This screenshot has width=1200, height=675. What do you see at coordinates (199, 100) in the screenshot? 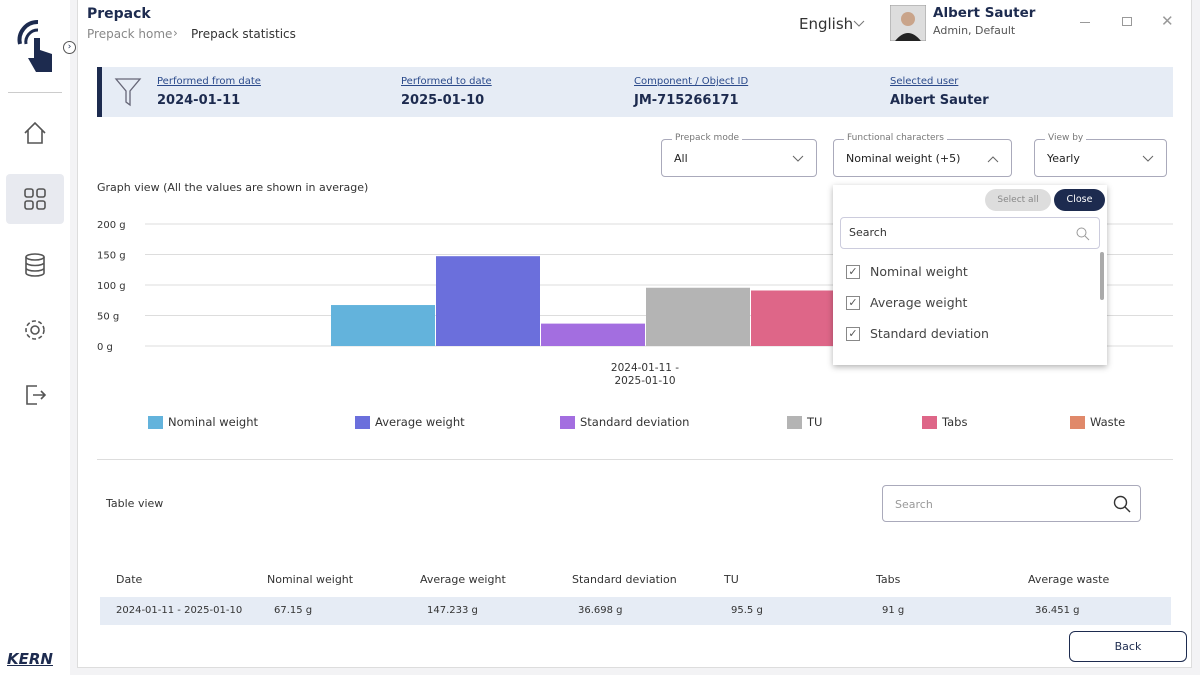
I see `filter-value: 2024-01-11` at bounding box center [199, 100].